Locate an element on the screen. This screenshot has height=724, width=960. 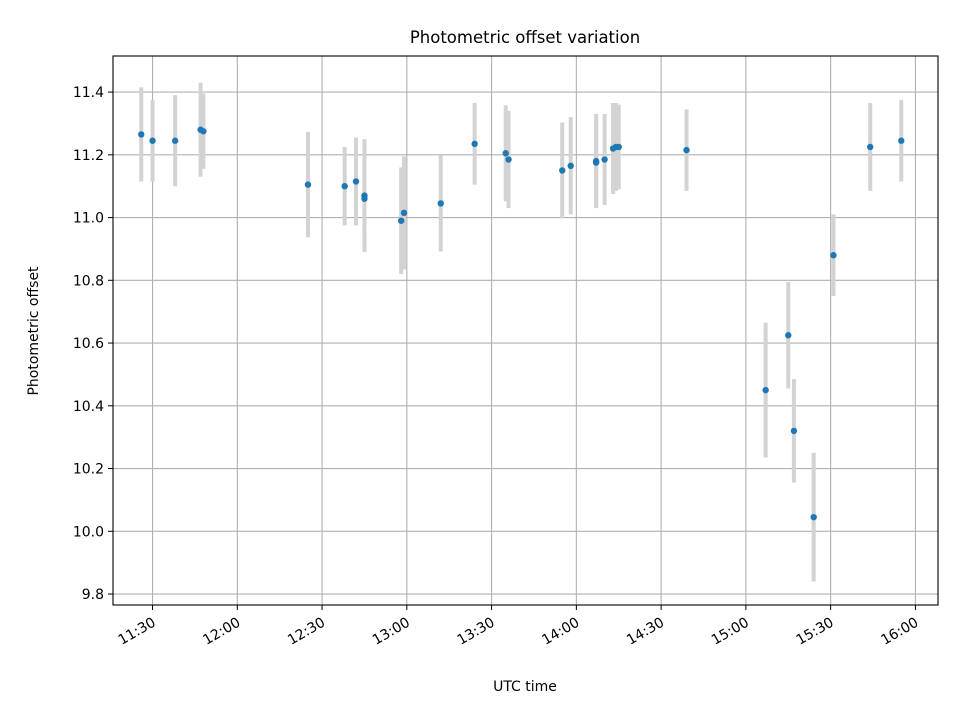
x-tick-label: 14:00 is located at coordinates (560, 632).